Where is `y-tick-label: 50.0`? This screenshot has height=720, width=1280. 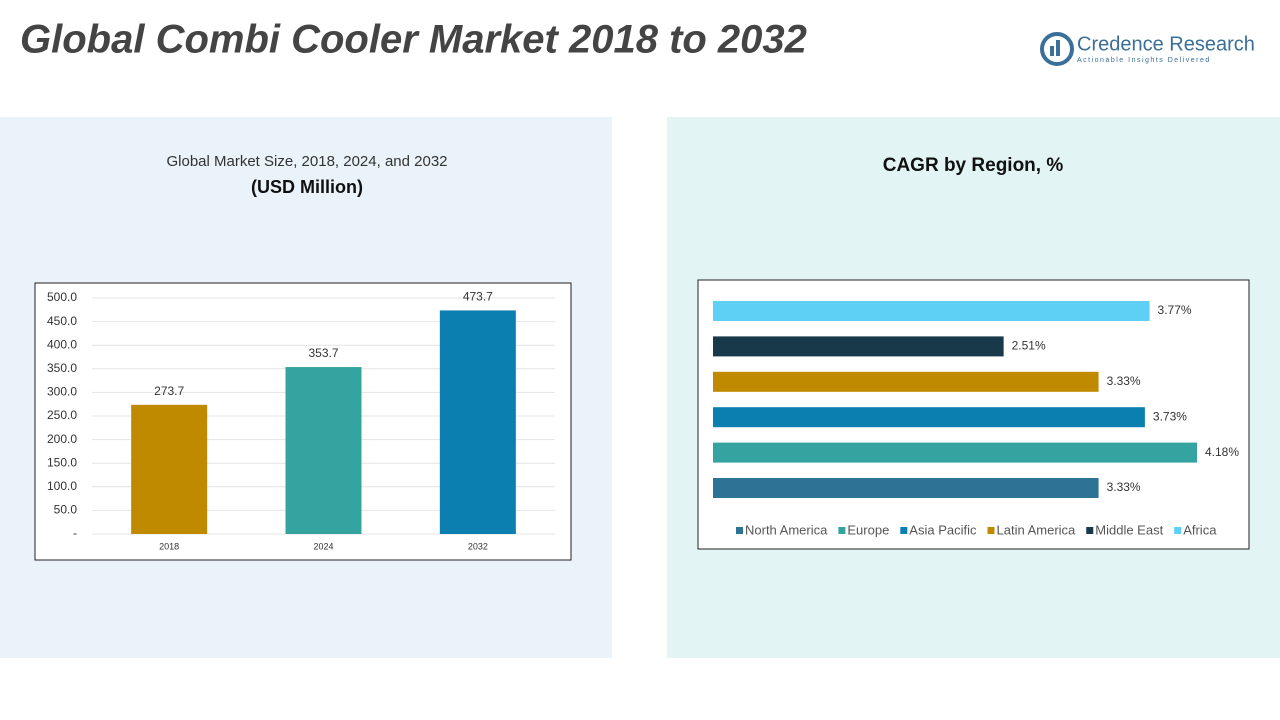 y-tick-label: 50.0 is located at coordinates (66, 510).